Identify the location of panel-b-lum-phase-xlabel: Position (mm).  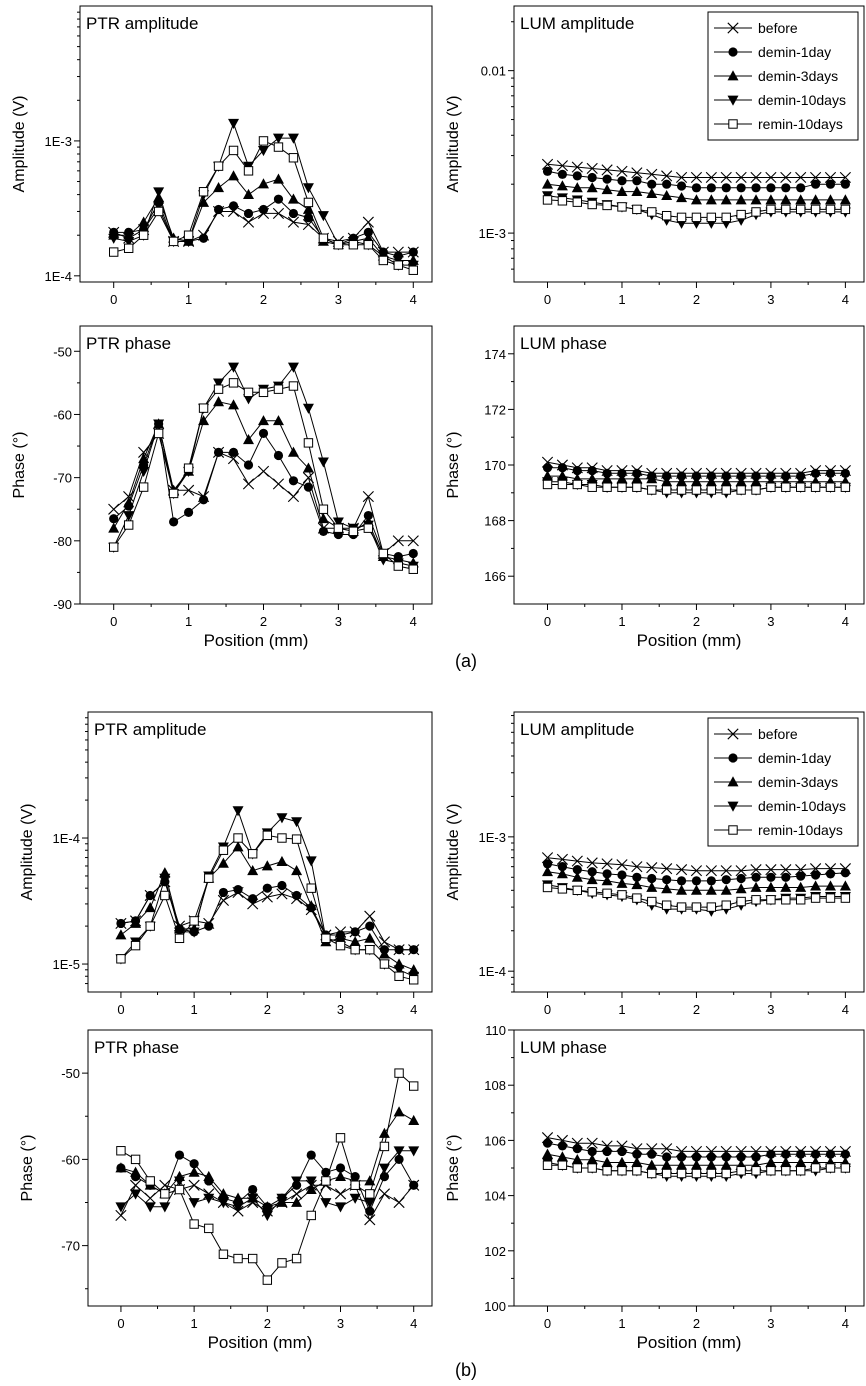
(689, 1342).